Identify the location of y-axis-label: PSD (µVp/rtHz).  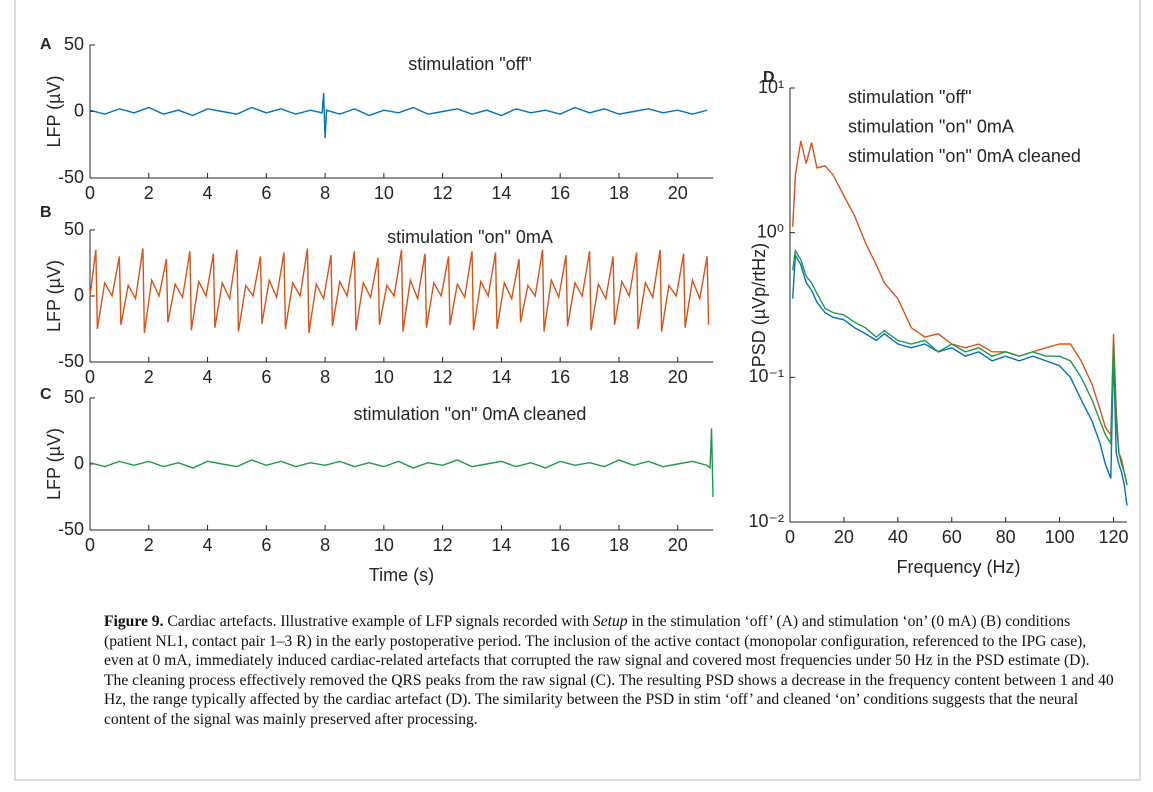
(759, 305).